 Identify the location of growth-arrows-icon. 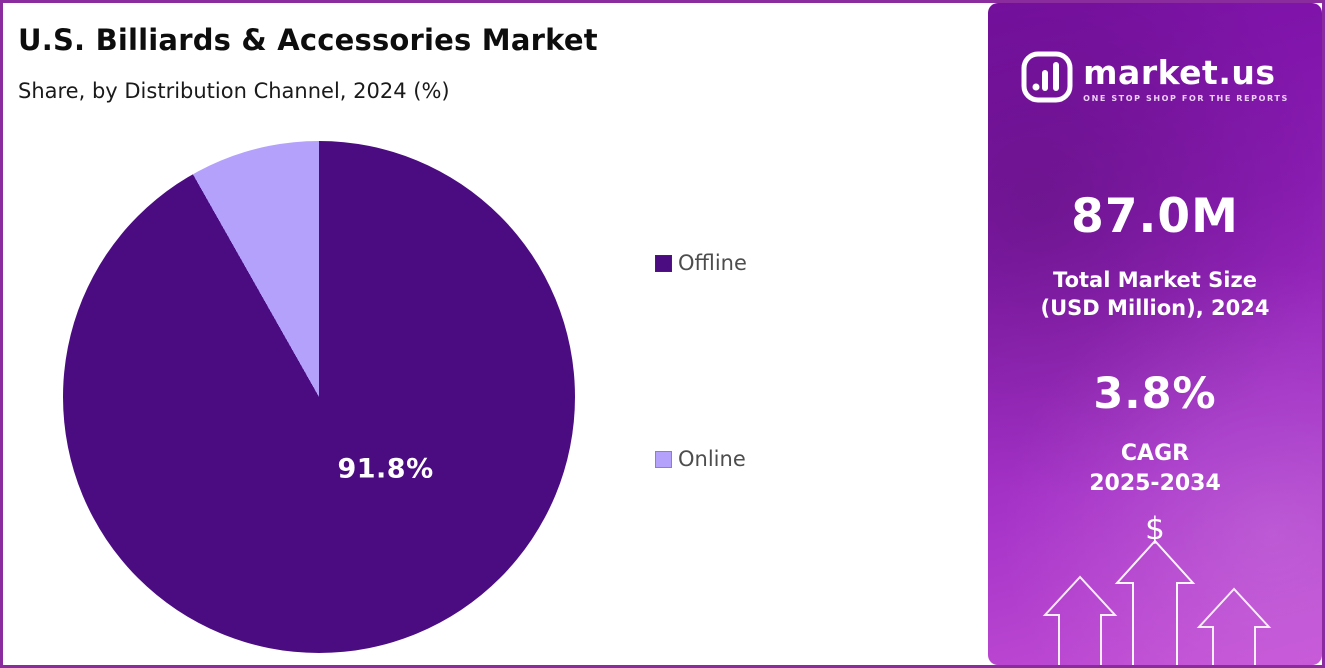
(1157, 602).